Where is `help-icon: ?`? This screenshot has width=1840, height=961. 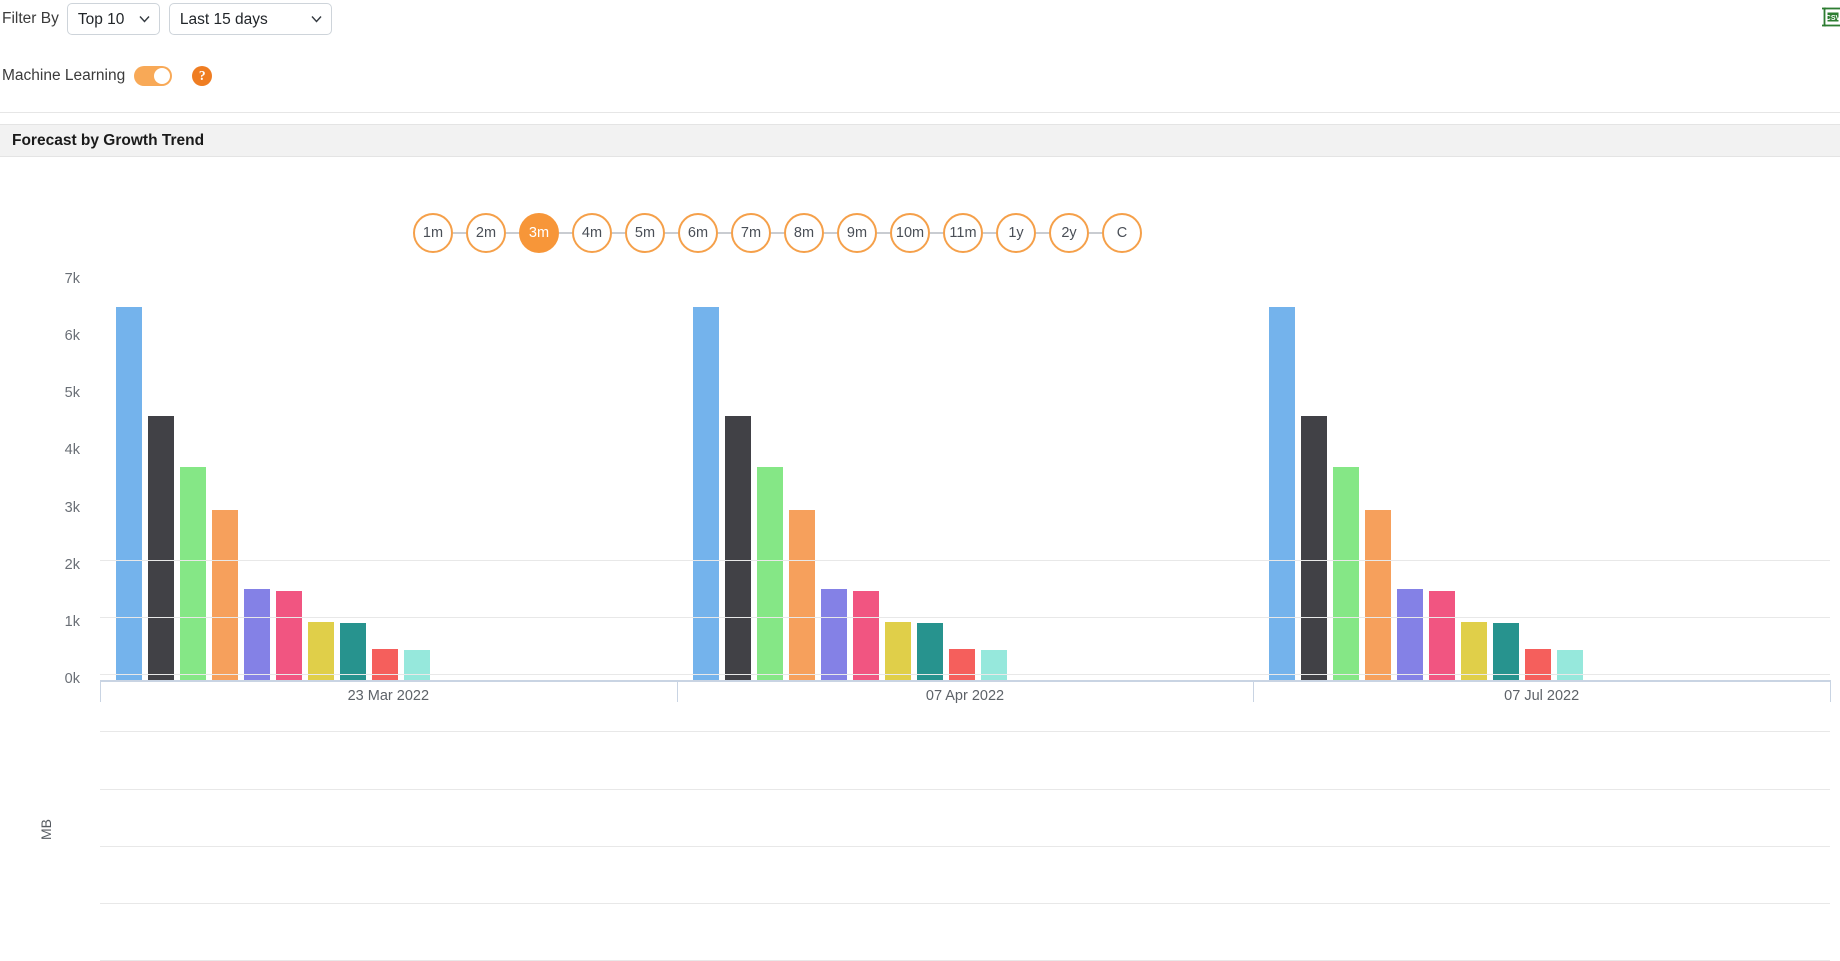
help-icon: ? is located at coordinates (202, 76).